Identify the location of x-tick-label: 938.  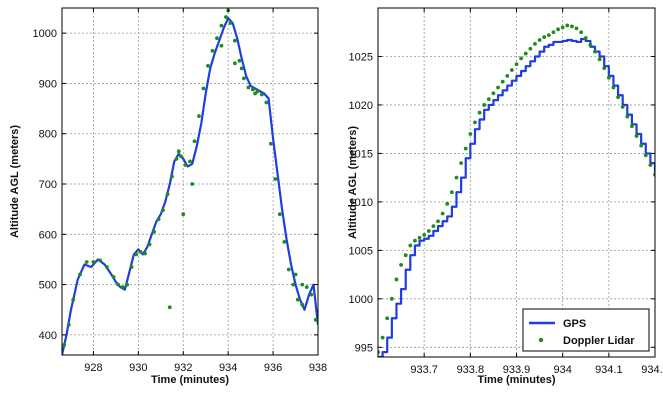
(318, 368).